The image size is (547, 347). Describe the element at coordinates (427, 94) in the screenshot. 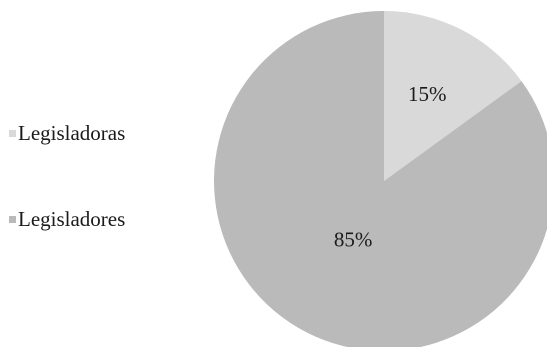

I see `data-label-legisladoras: 15%` at that location.